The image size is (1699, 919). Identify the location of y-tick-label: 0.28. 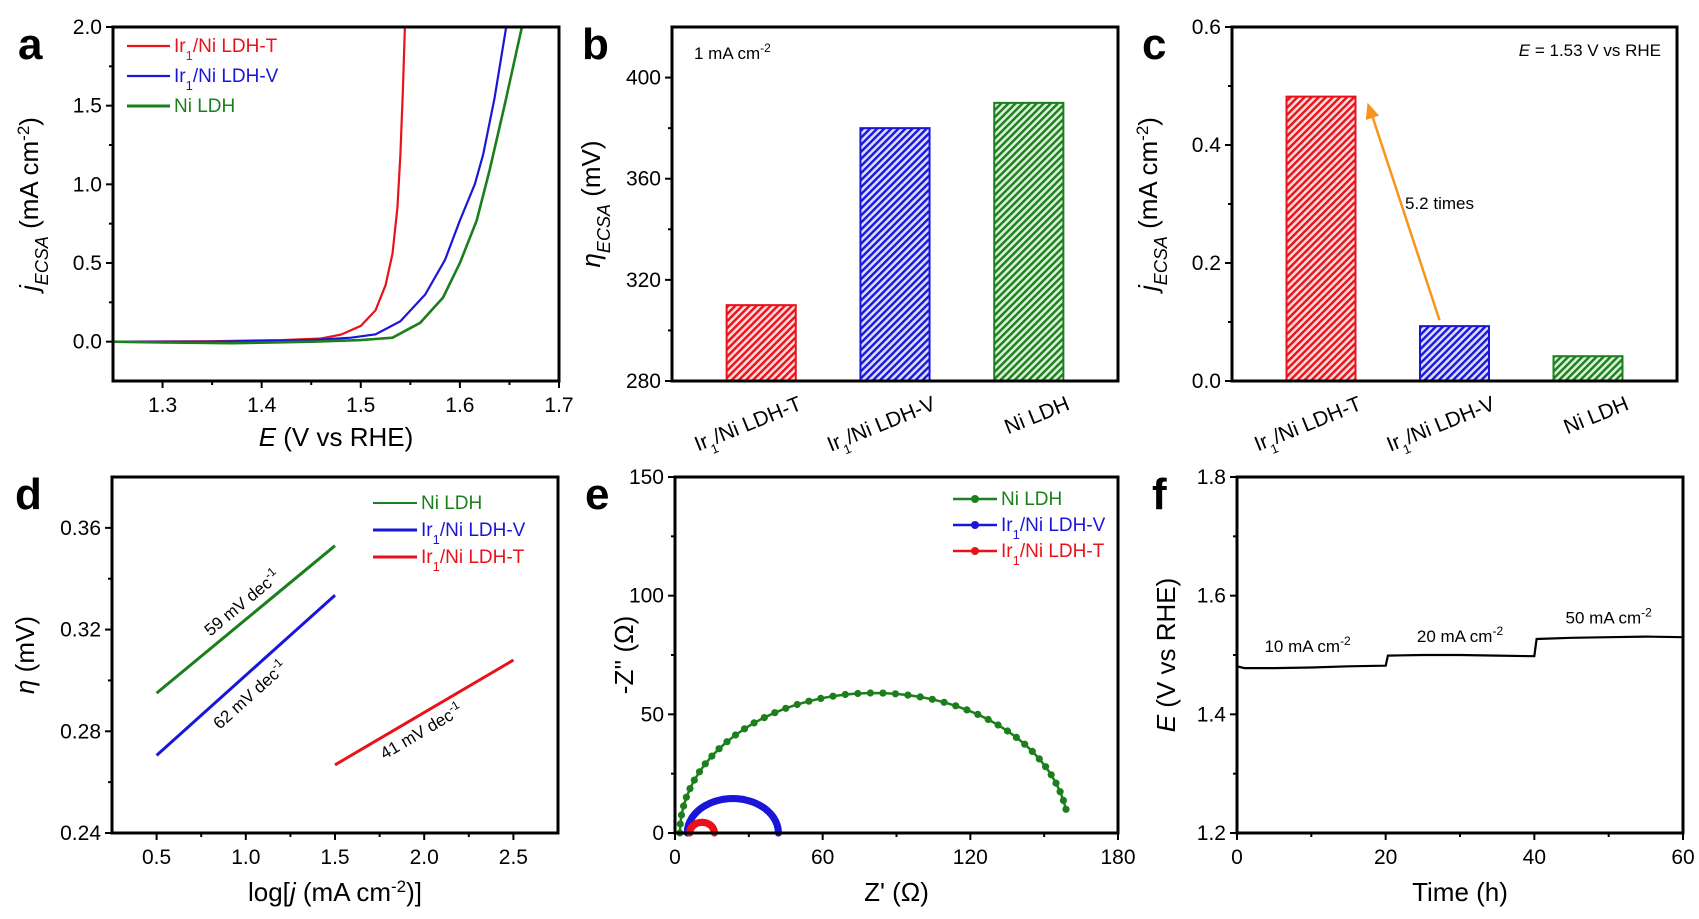
(80, 731).